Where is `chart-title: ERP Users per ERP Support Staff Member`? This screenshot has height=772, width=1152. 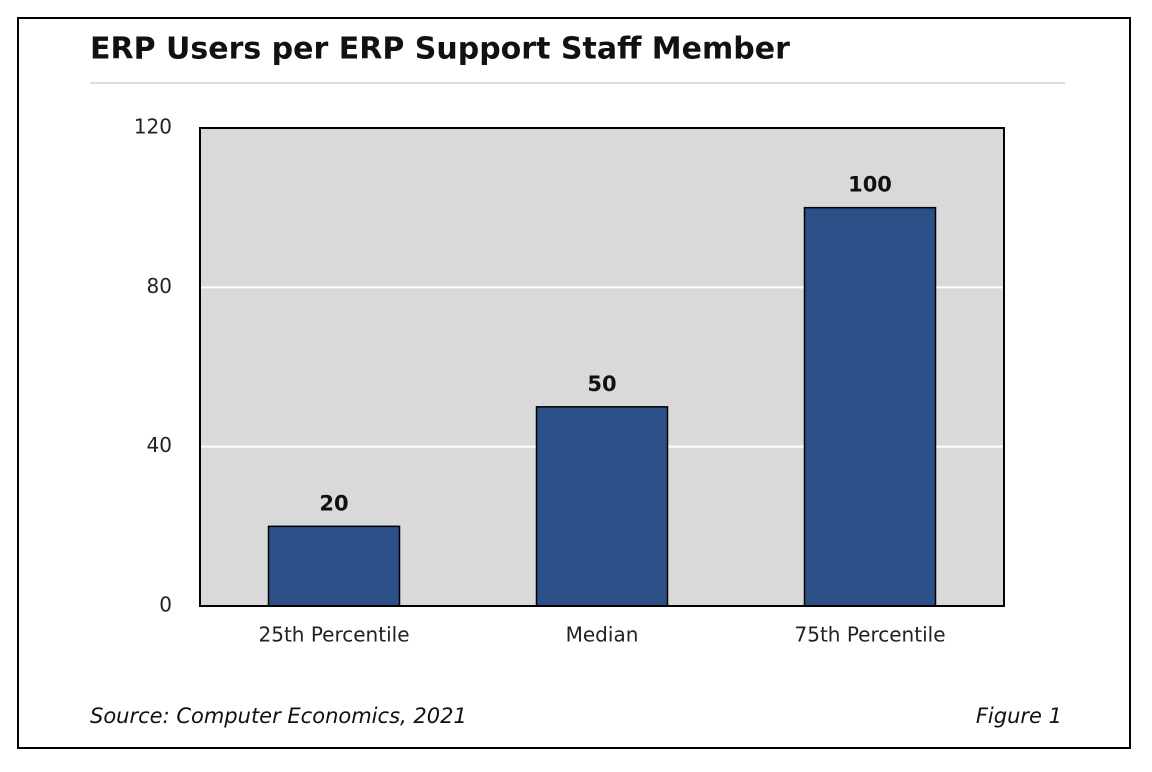 chart-title: ERP Users per ERP Support Staff Member is located at coordinates (440, 49).